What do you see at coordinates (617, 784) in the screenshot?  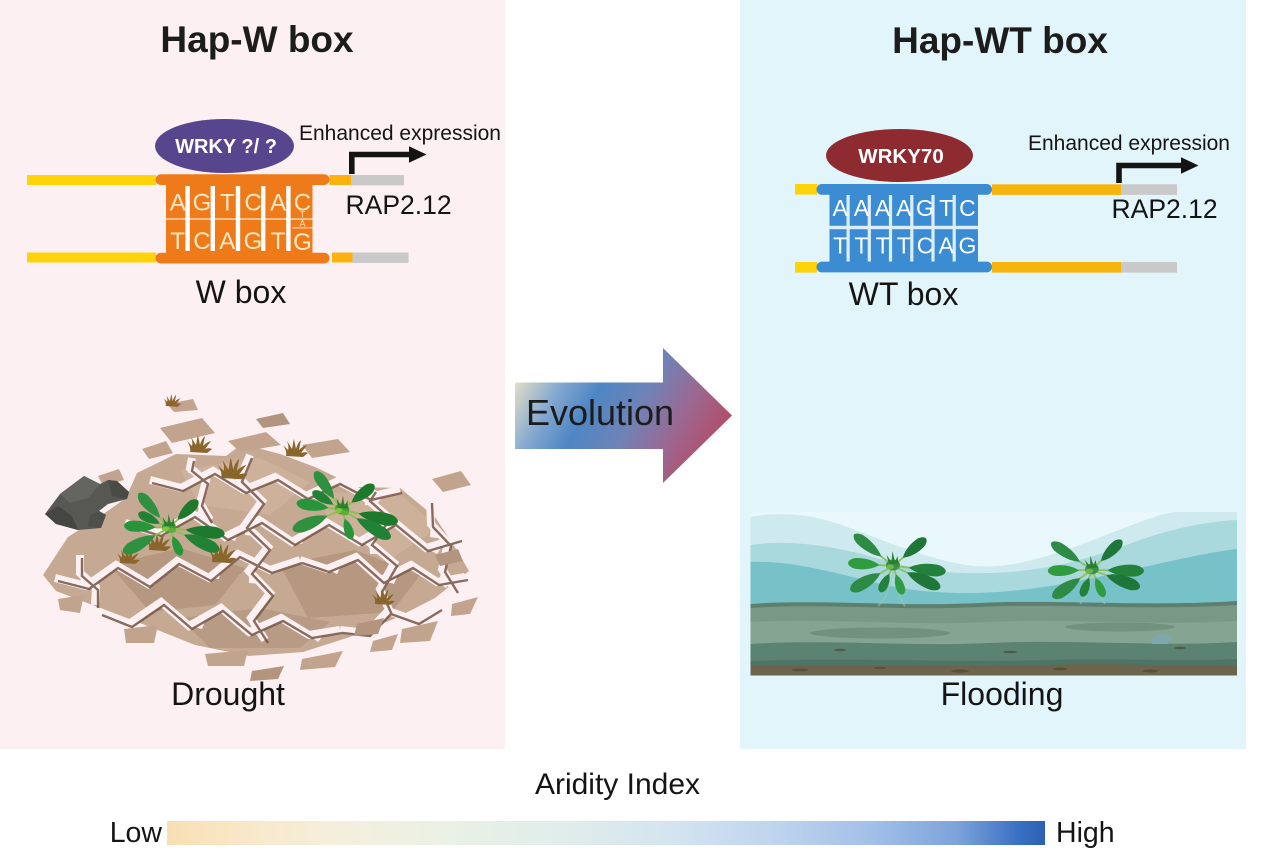 I see `svg-text: Aridity Index` at bounding box center [617, 784].